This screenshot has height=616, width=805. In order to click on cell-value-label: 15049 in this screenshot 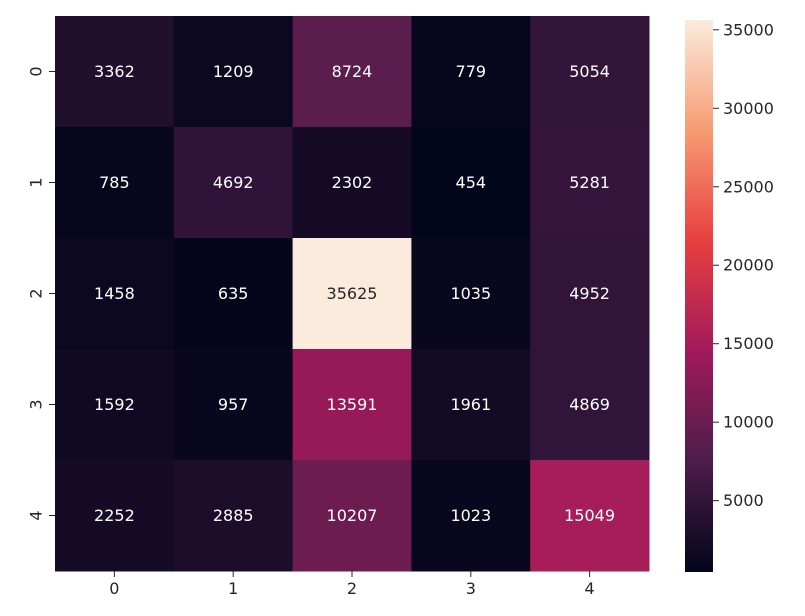, I will do `click(589, 515)`.